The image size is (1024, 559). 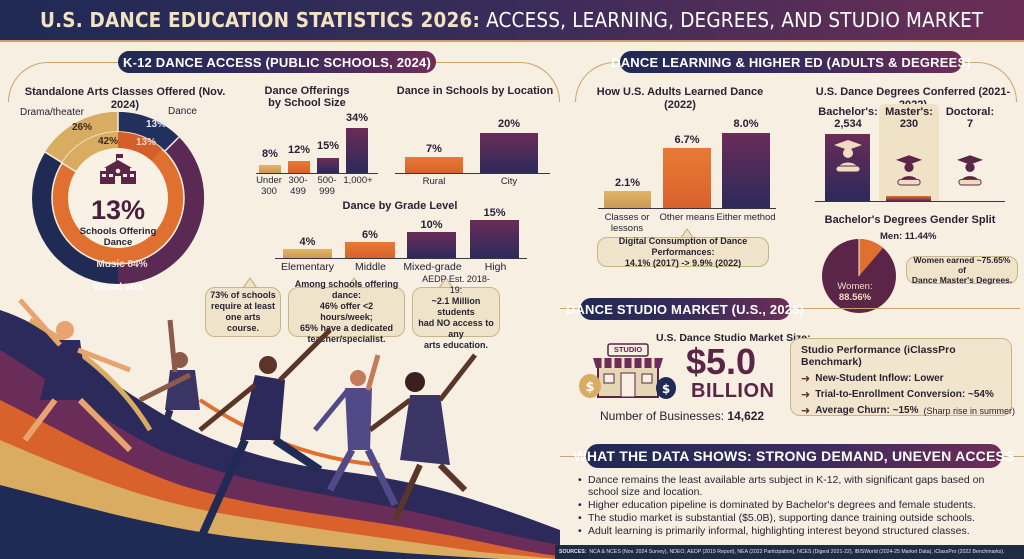 What do you see at coordinates (848, 118) in the screenshot?
I see `bachelors-label: Bachelor's: 2,534` at bounding box center [848, 118].